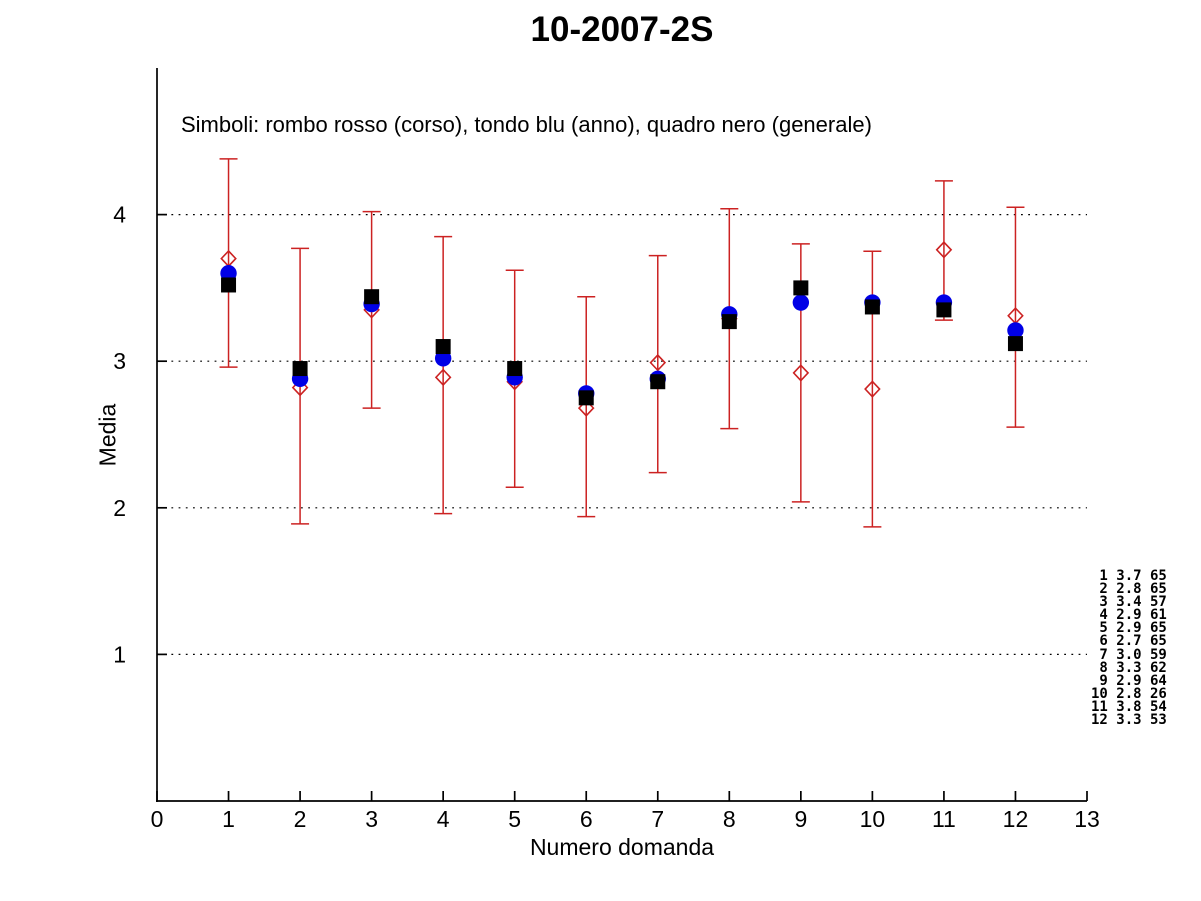 This screenshot has height=901, width=1201. I want to click on x-tick-label: 7, so click(657, 819).